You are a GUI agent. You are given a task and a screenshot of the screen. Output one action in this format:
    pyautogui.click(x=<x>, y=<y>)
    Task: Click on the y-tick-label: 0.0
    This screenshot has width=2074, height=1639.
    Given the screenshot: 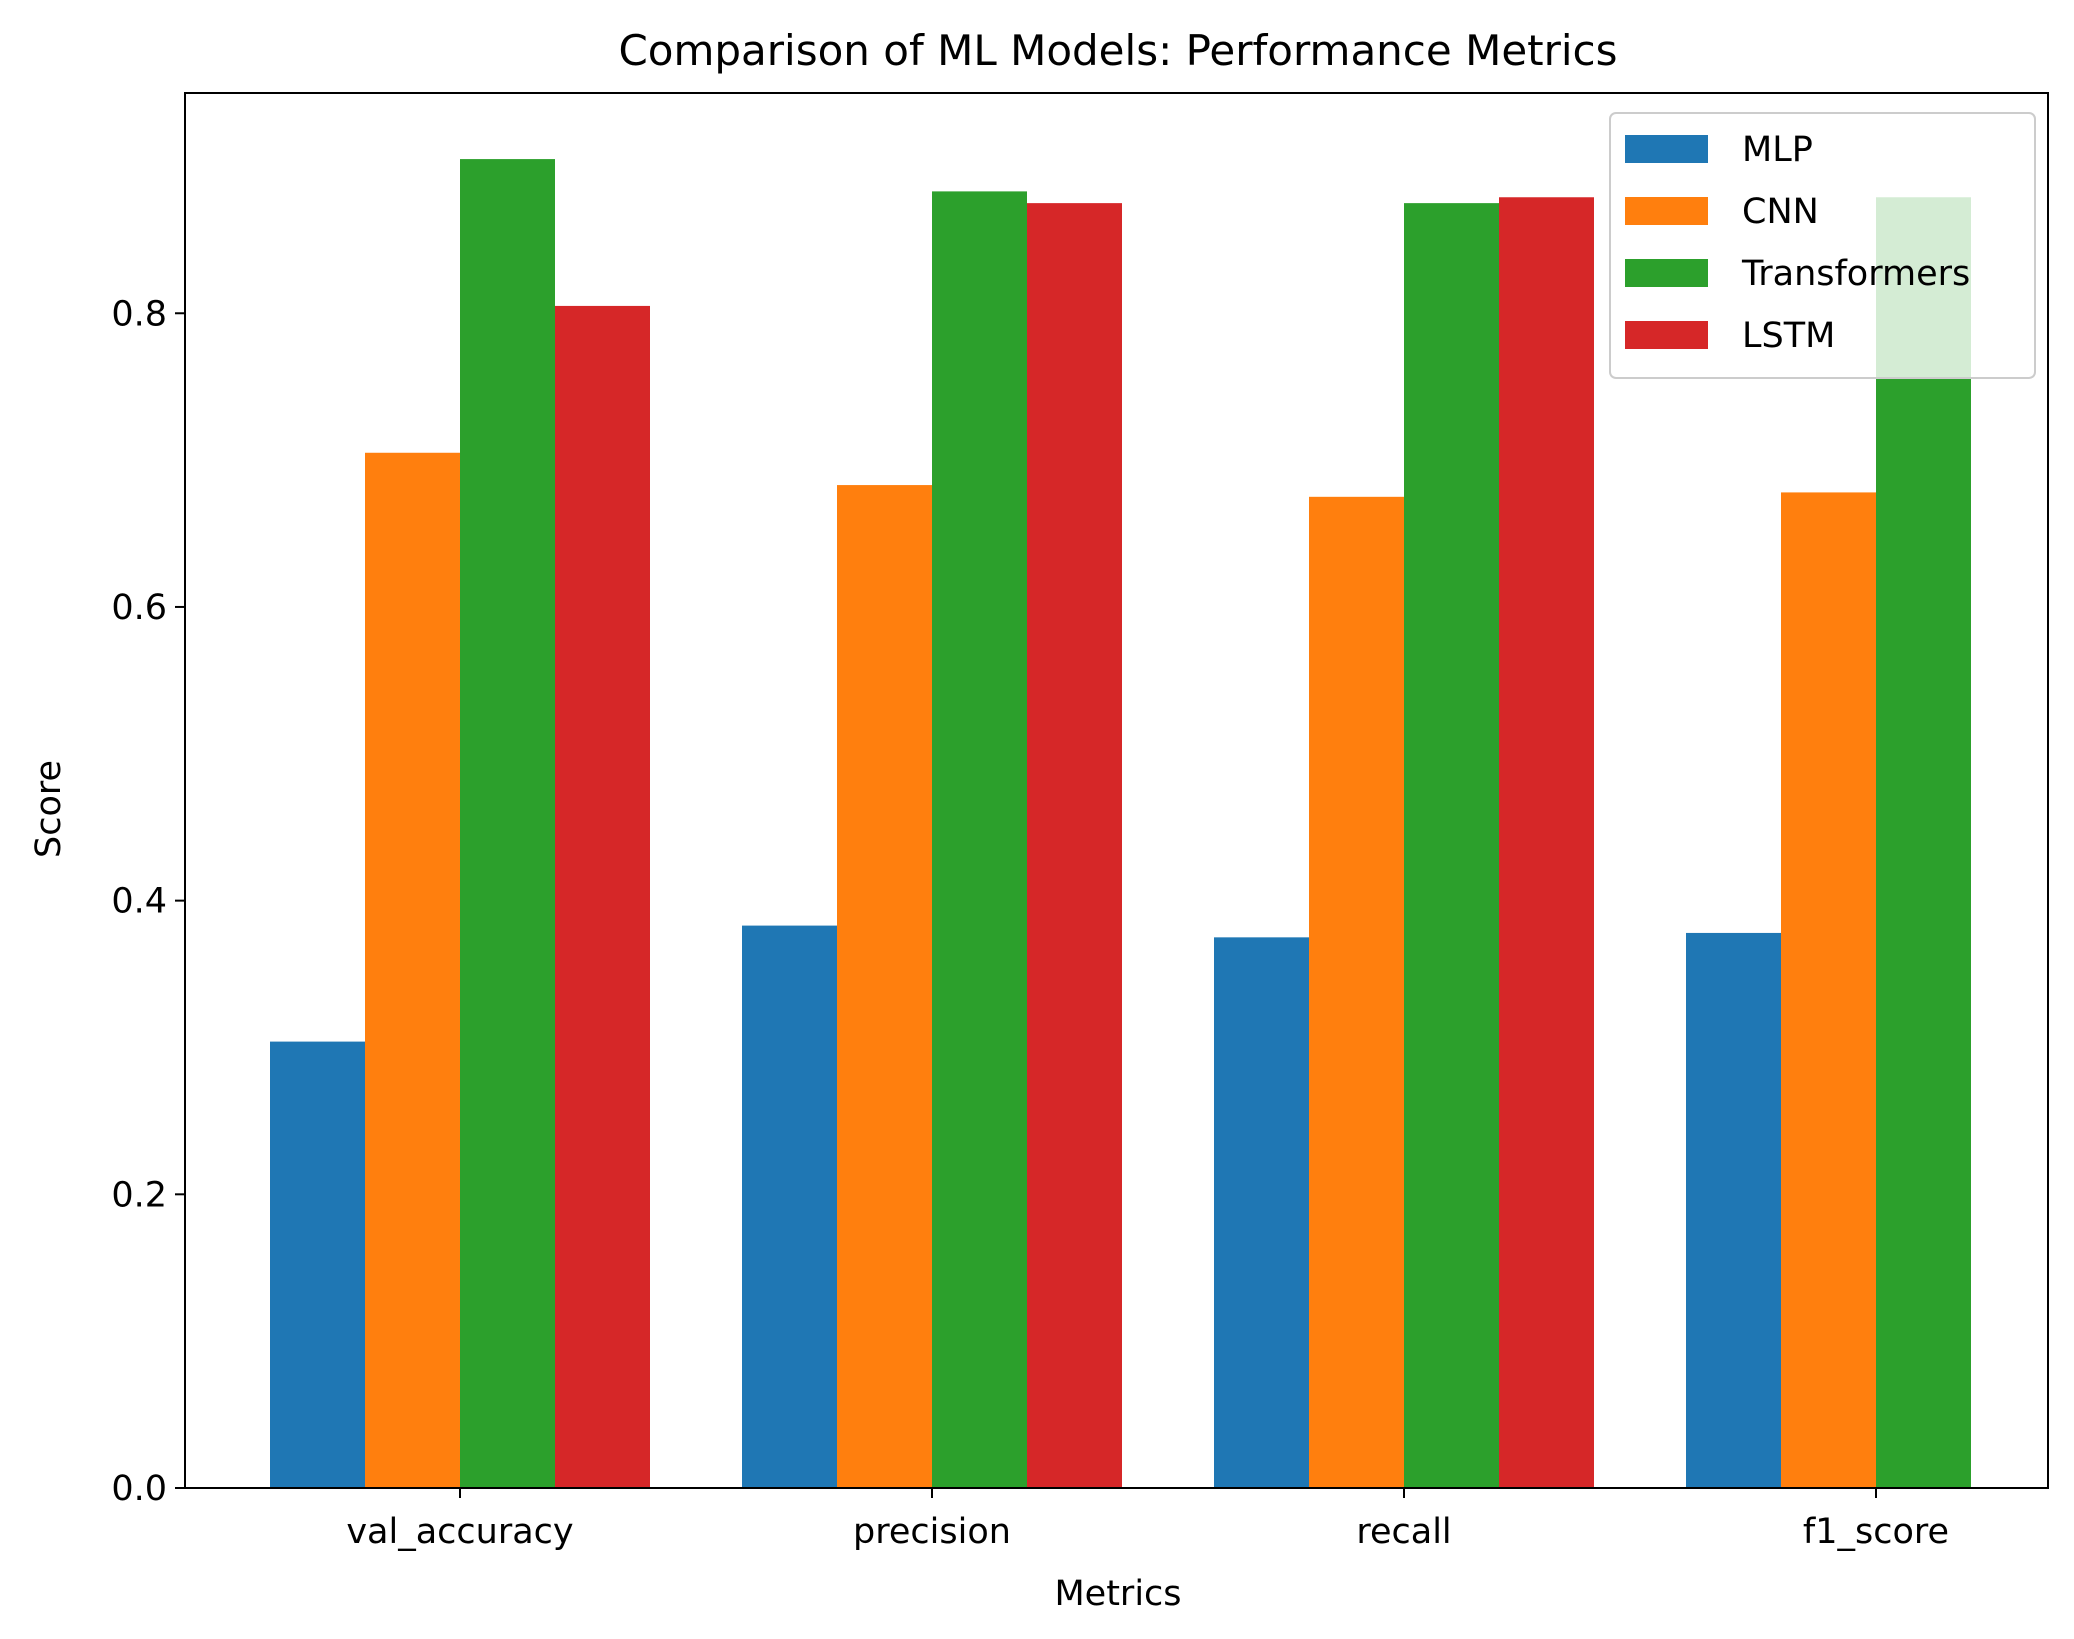 What is the action you would take?
    pyautogui.click(x=139, y=1489)
    